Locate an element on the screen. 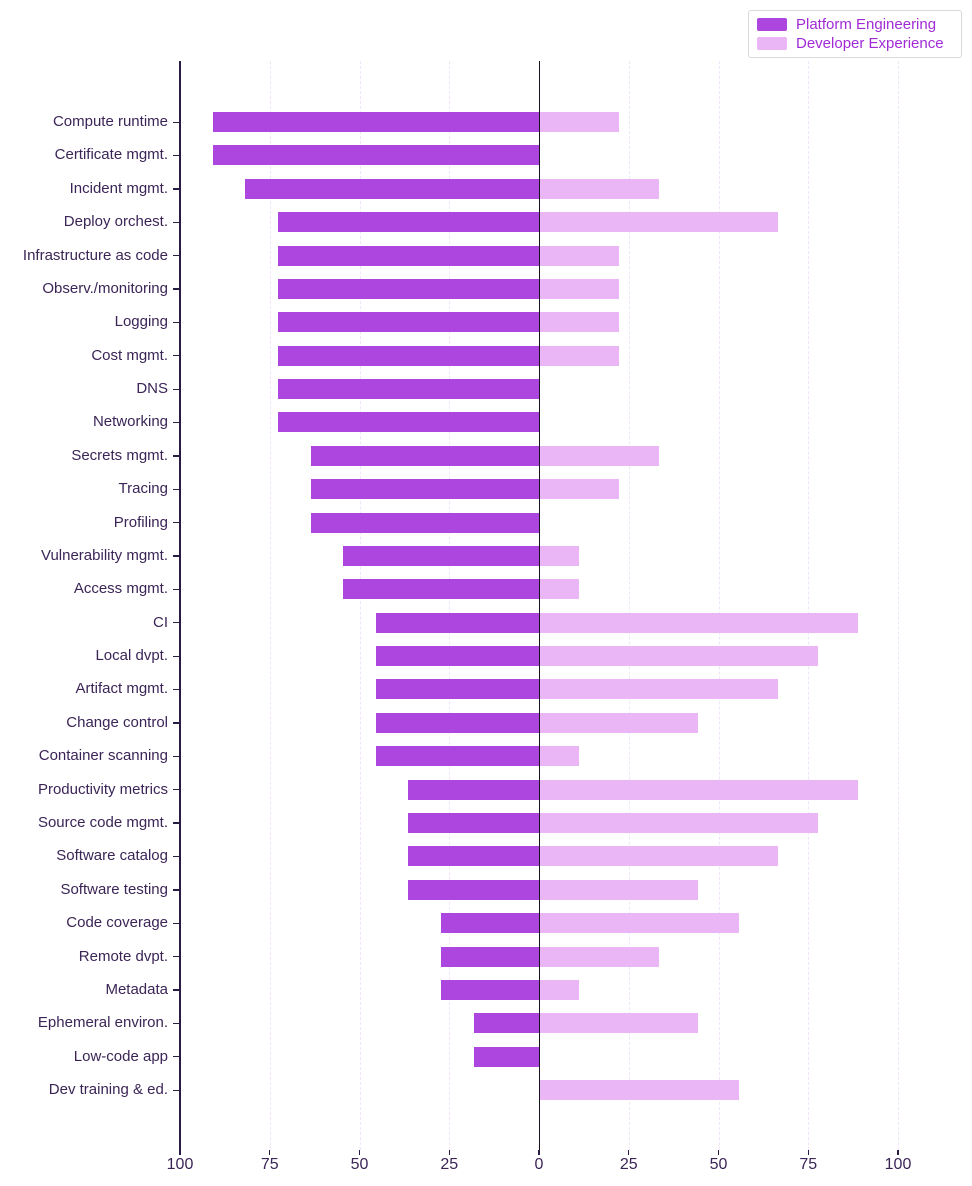 This screenshot has height=1186, width=972. category-label: Local dvpt. is located at coordinates (131, 656).